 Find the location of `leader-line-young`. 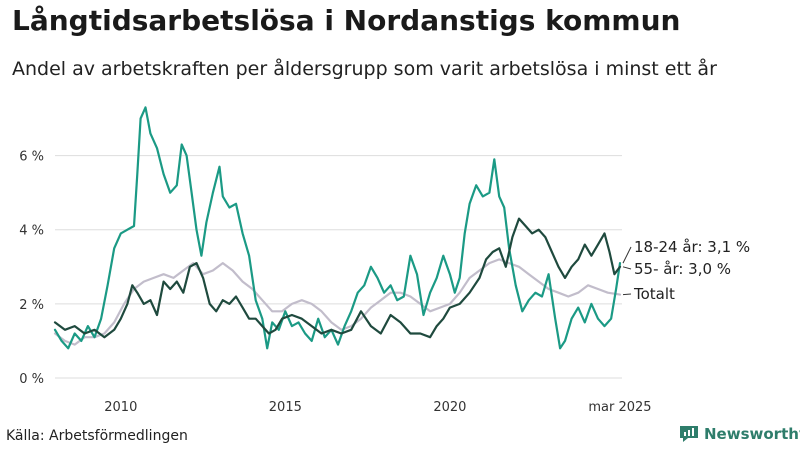

leader-line-young is located at coordinates (627, 255).